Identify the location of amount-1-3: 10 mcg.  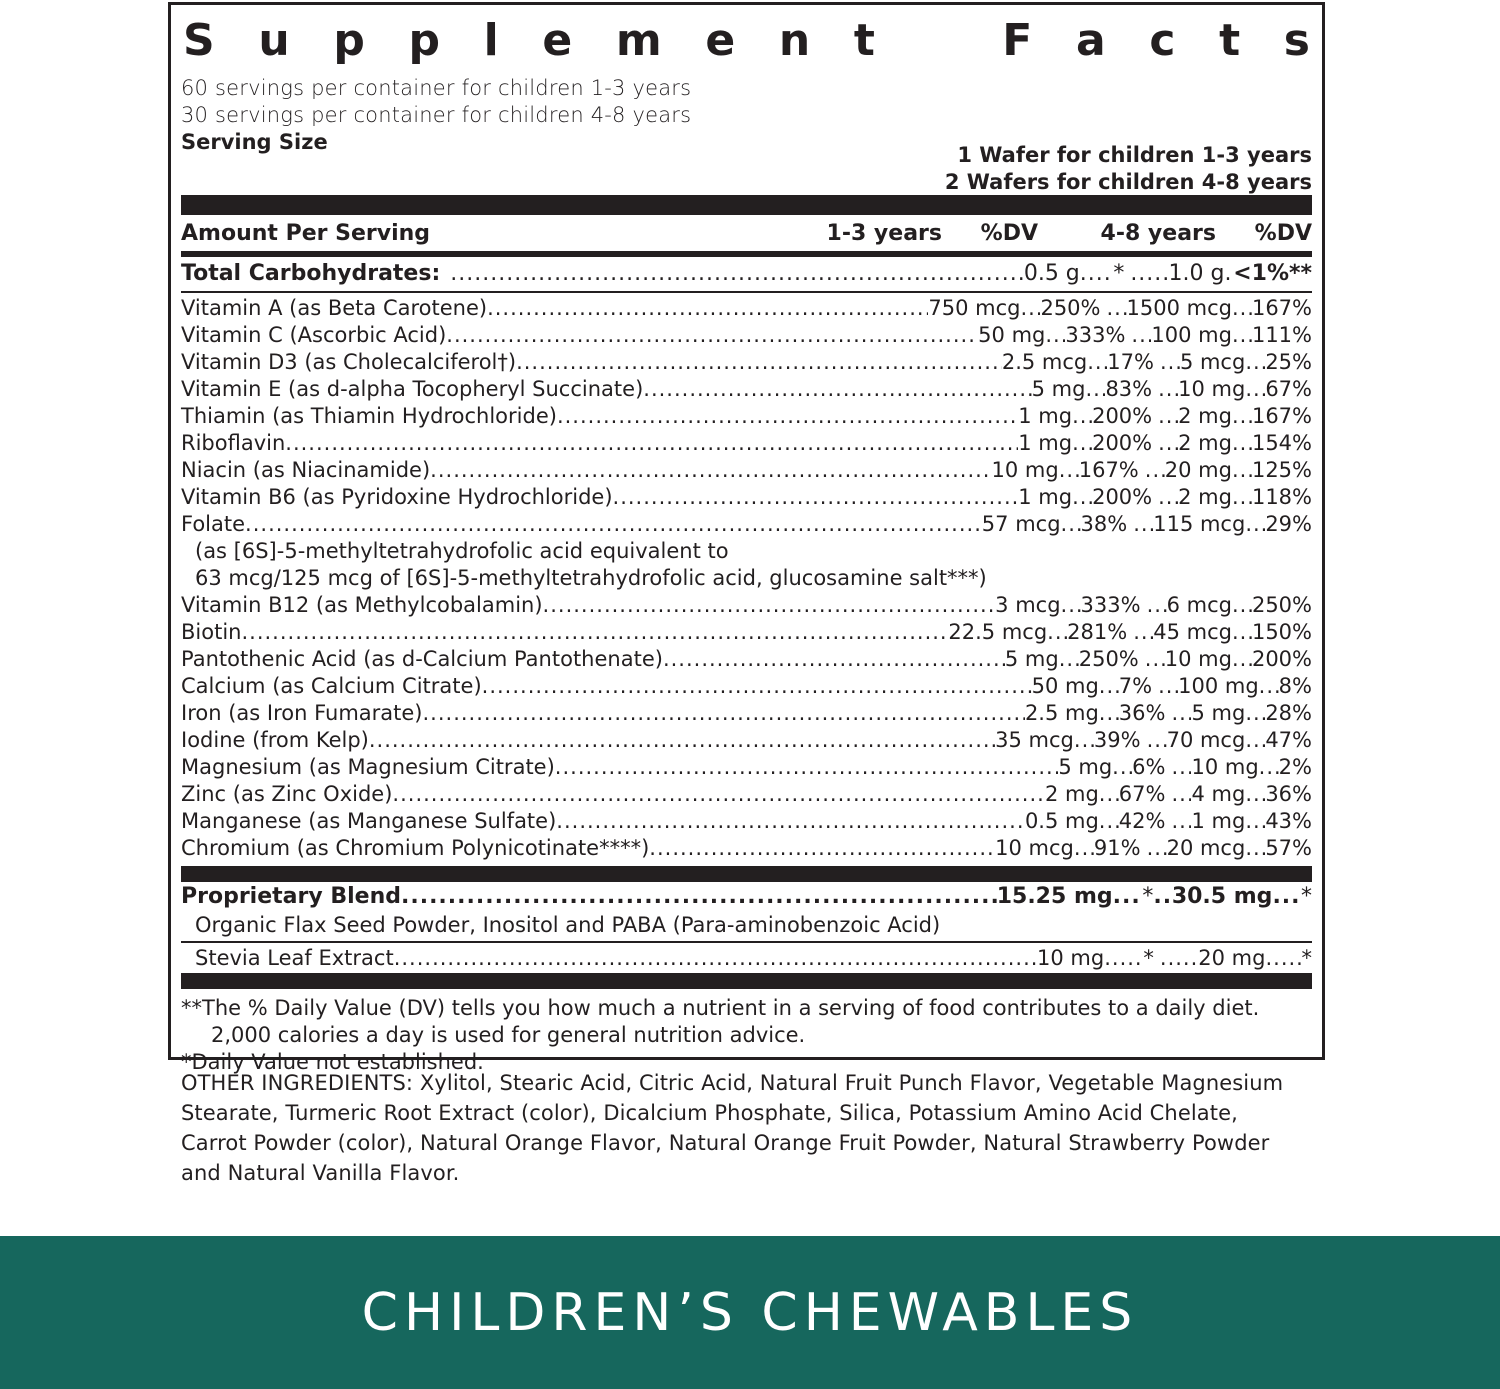
(1034, 848).